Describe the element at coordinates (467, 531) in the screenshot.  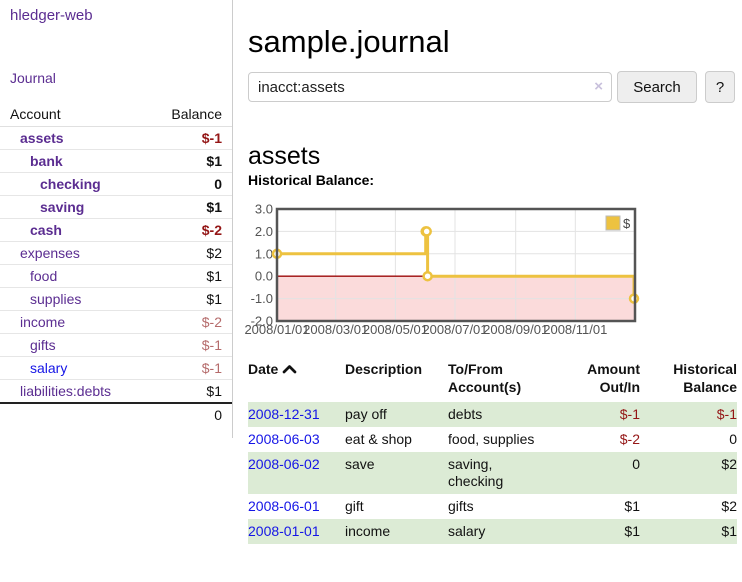
I see `transaction-accounts: salary` at that location.